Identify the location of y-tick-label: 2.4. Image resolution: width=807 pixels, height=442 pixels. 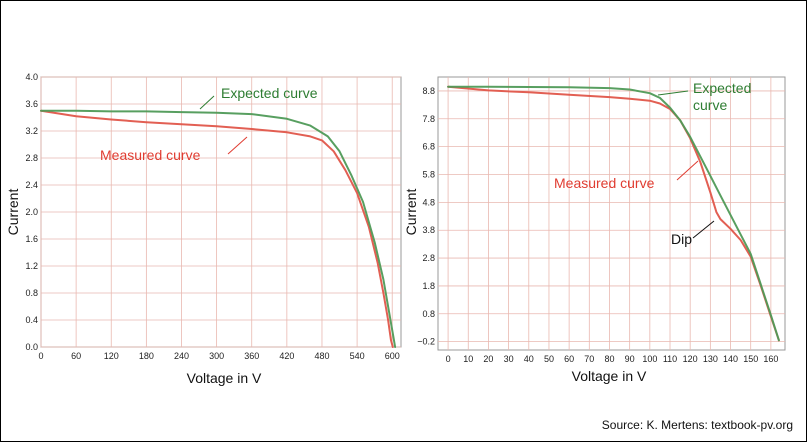
(31, 185).